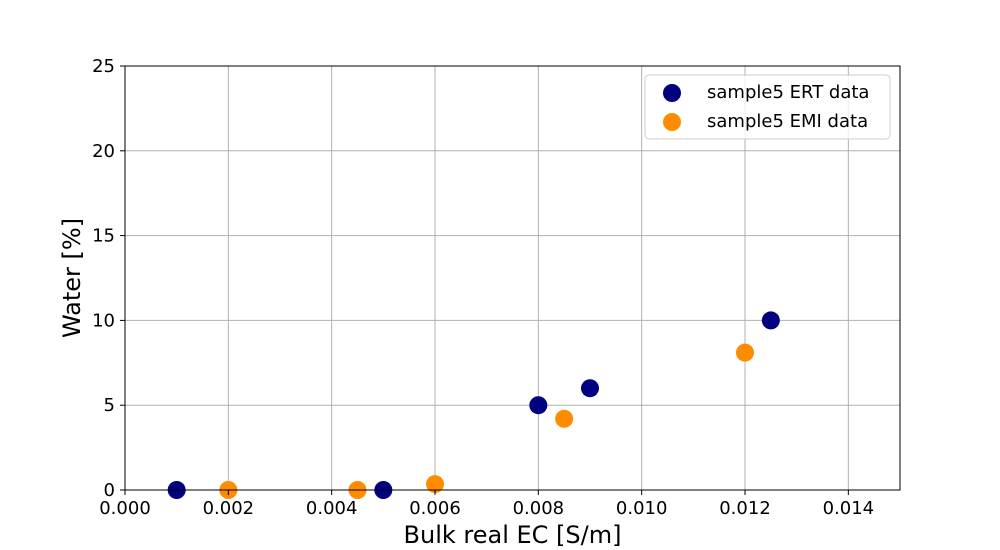  Describe the element at coordinates (332, 508) in the screenshot. I see `x-tick-label: 0.004` at that location.